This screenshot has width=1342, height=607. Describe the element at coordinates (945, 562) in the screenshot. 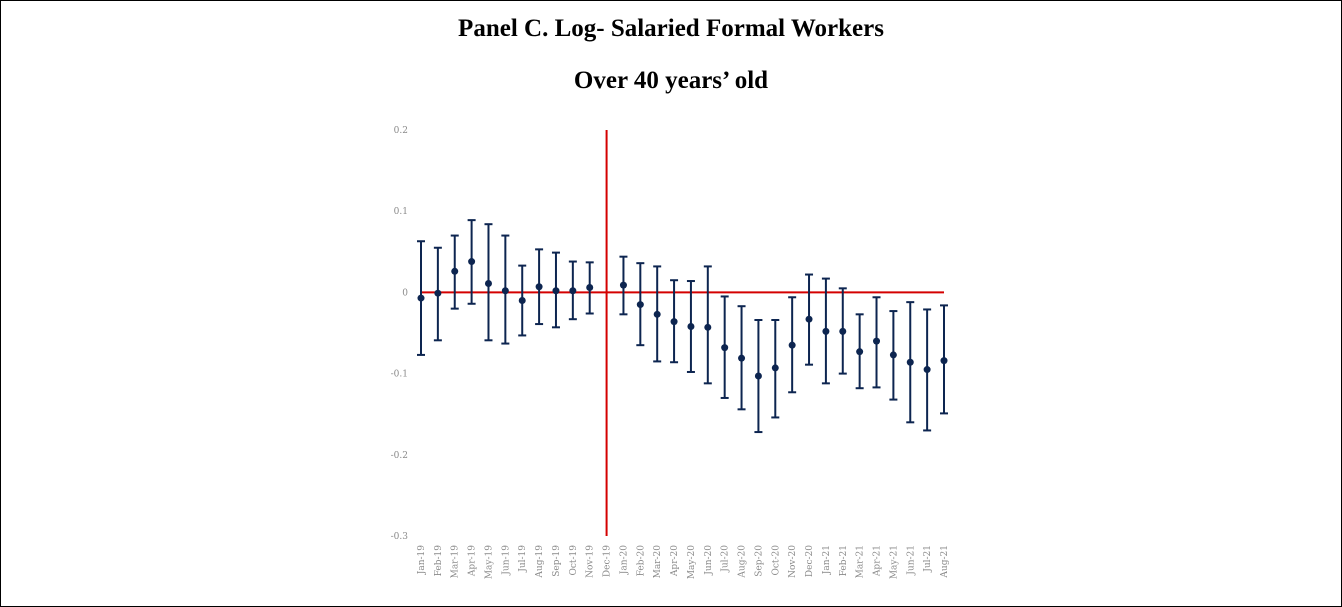

I see `x-tick-label: Aug-21` at that location.